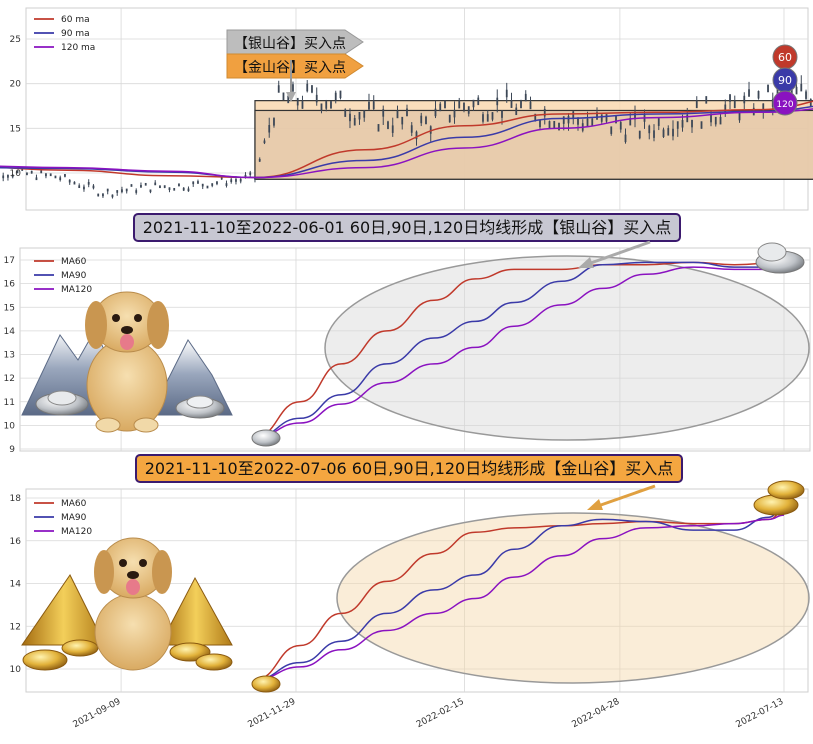 The height and width of the screenshot is (744, 813). Describe the element at coordinates (10, 355) in the screenshot. I see `silver-y-ticks: 9 10 11 12 13 14 15 16 17` at that location.